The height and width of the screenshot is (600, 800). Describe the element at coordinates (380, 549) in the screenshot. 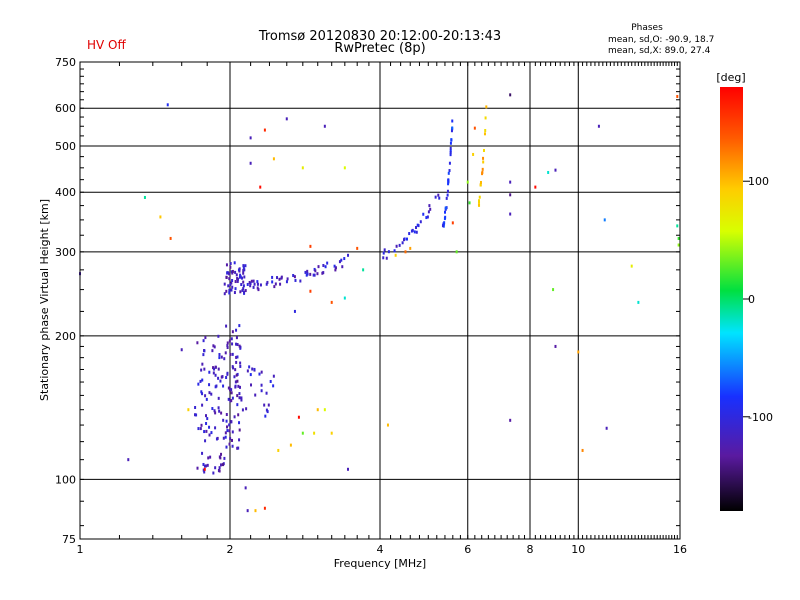

I see `x-tick-label: 4` at that location.